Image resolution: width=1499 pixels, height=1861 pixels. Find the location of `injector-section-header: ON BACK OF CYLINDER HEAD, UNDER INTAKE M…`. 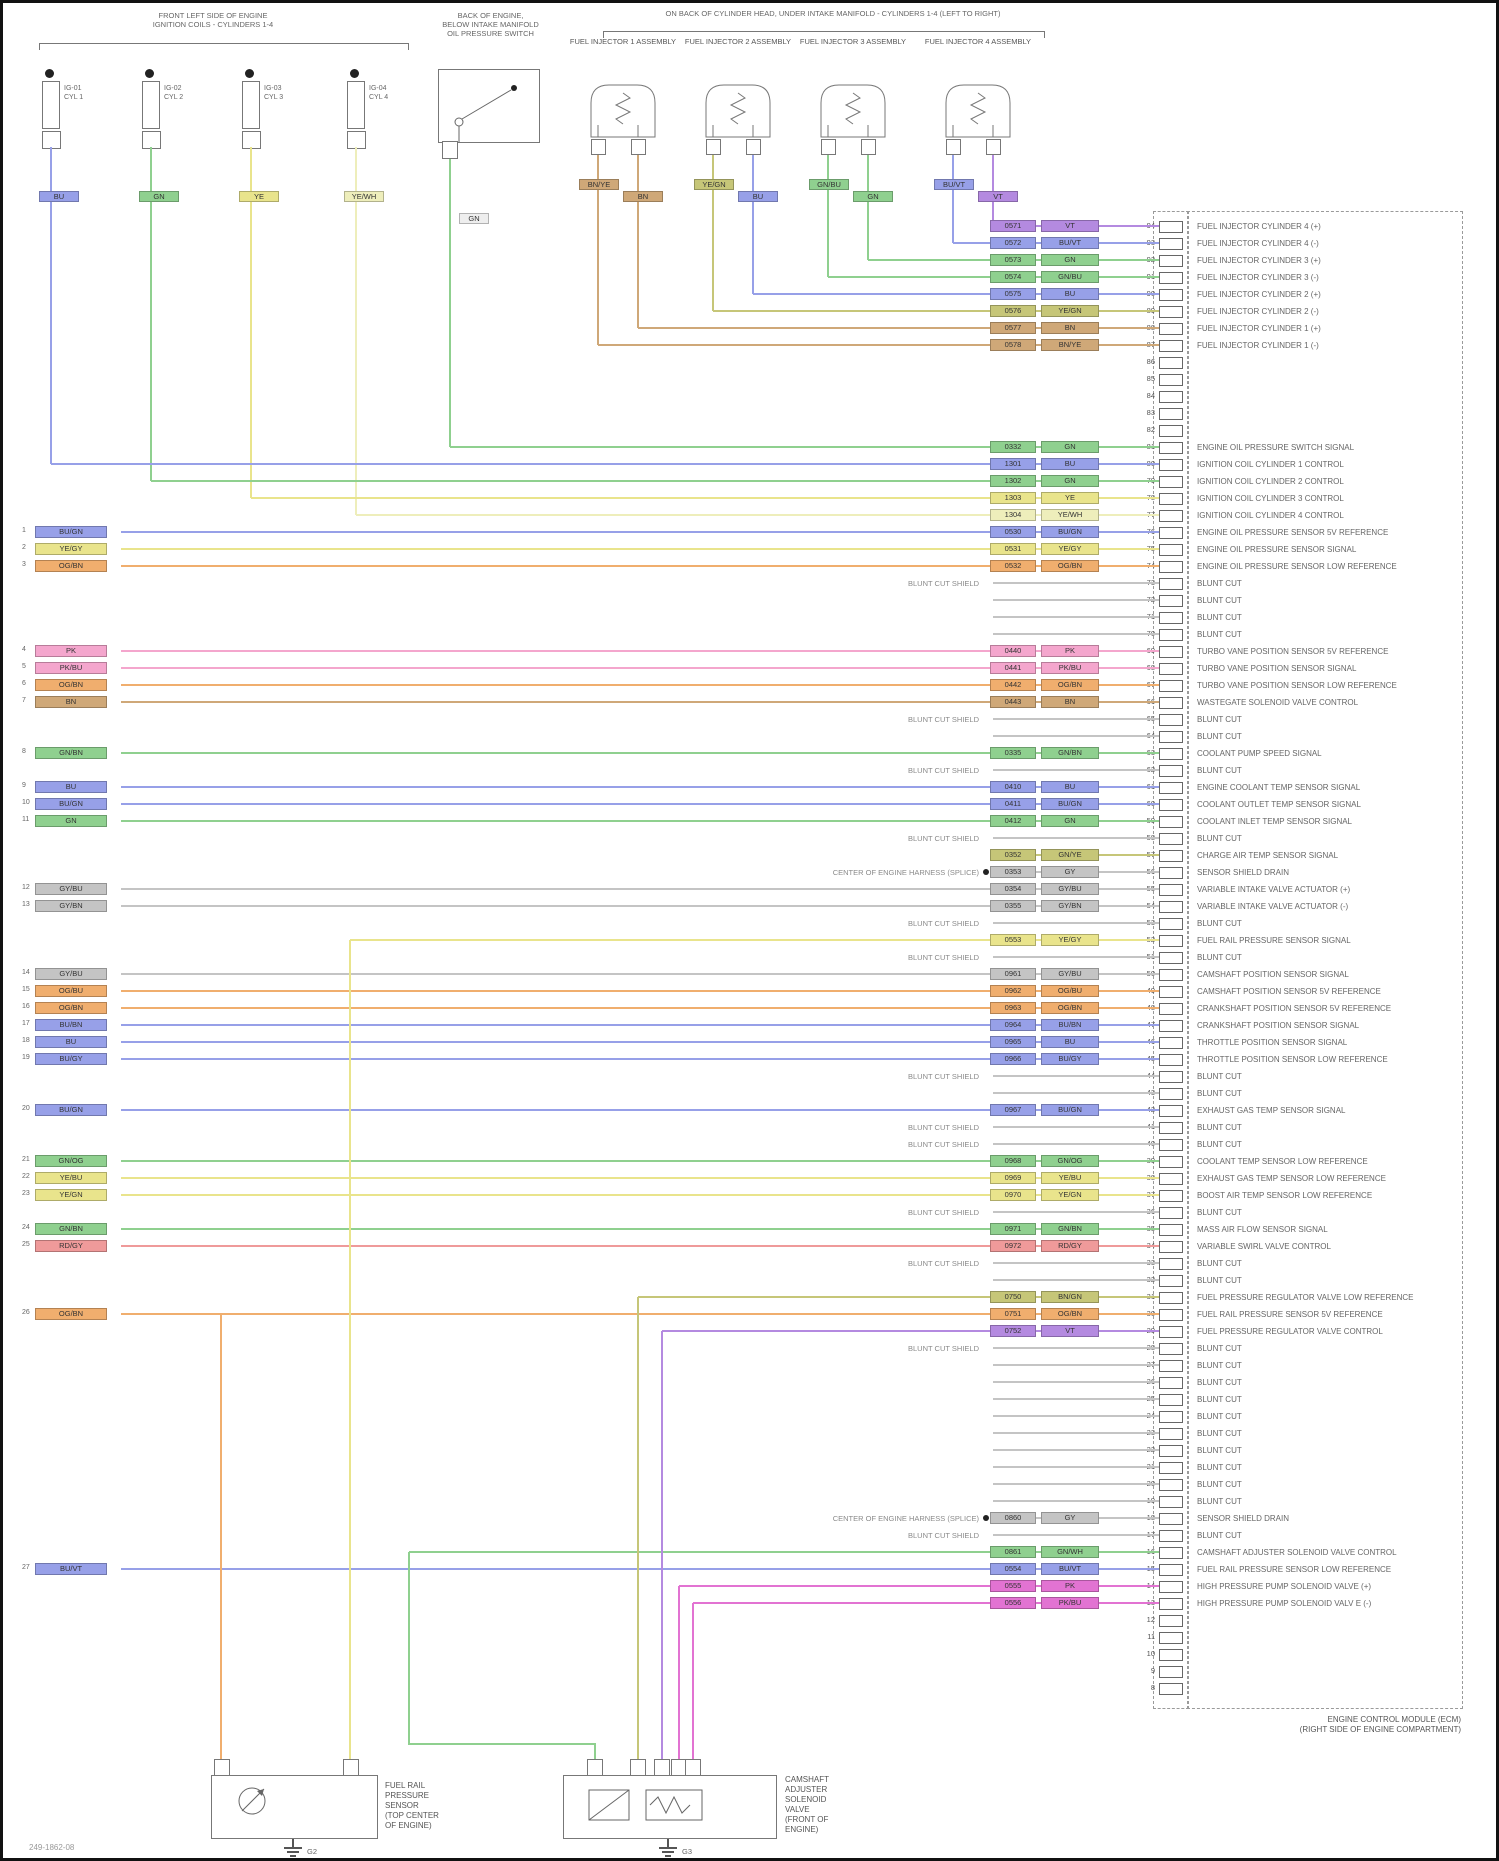

injector-section-header: ON BACK OF CYLINDER HEAD, UNDER INTAKE M… is located at coordinates (833, 13).